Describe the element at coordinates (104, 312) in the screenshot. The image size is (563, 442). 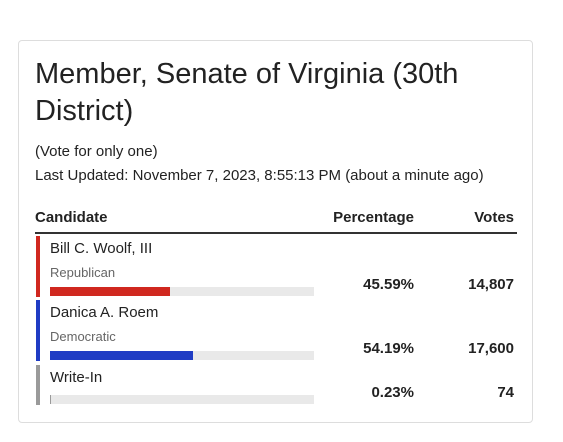
I see `candidate-name: Danica A. Roem` at that location.